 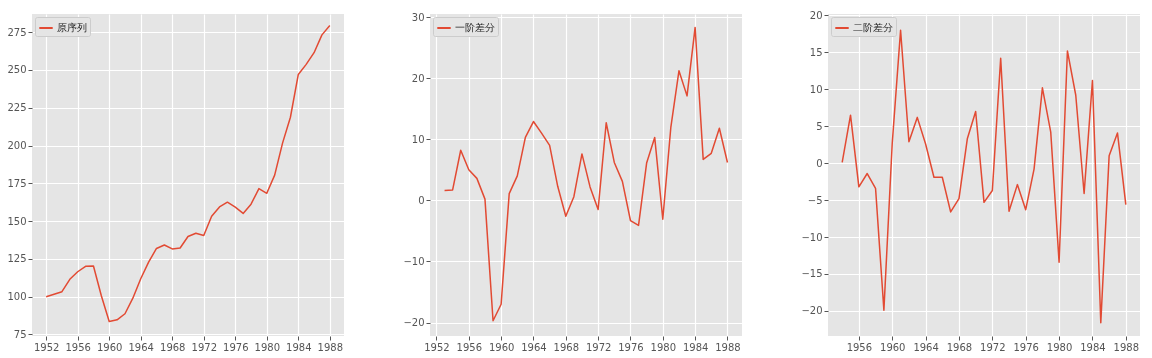 What do you see at coordinates (873, 27) in the screenshot?
I see `legend-label: 二阶差分` at bounding box center [873, 27].